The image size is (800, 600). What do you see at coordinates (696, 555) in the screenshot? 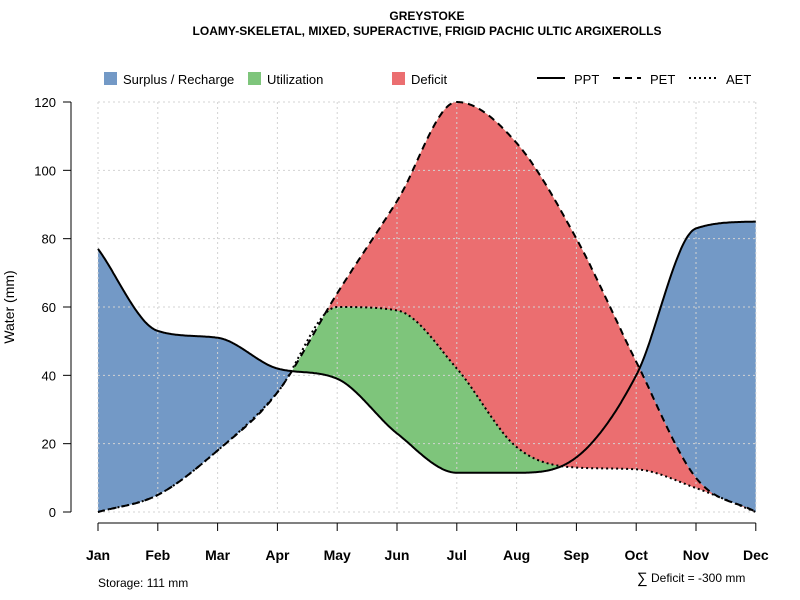
I see `x-tick-label: Nov` at bounding box center [696, 555].